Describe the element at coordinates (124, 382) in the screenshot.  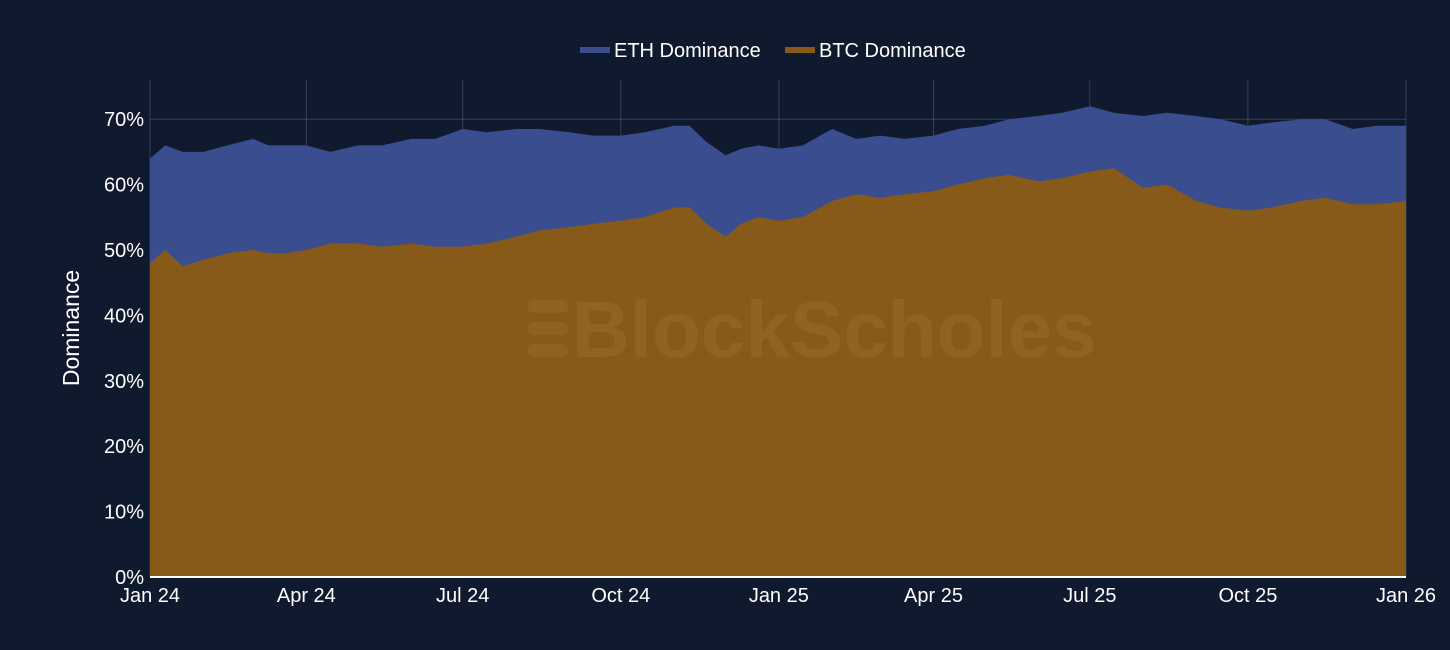
I see `y-tick-label: 30%` at that location.